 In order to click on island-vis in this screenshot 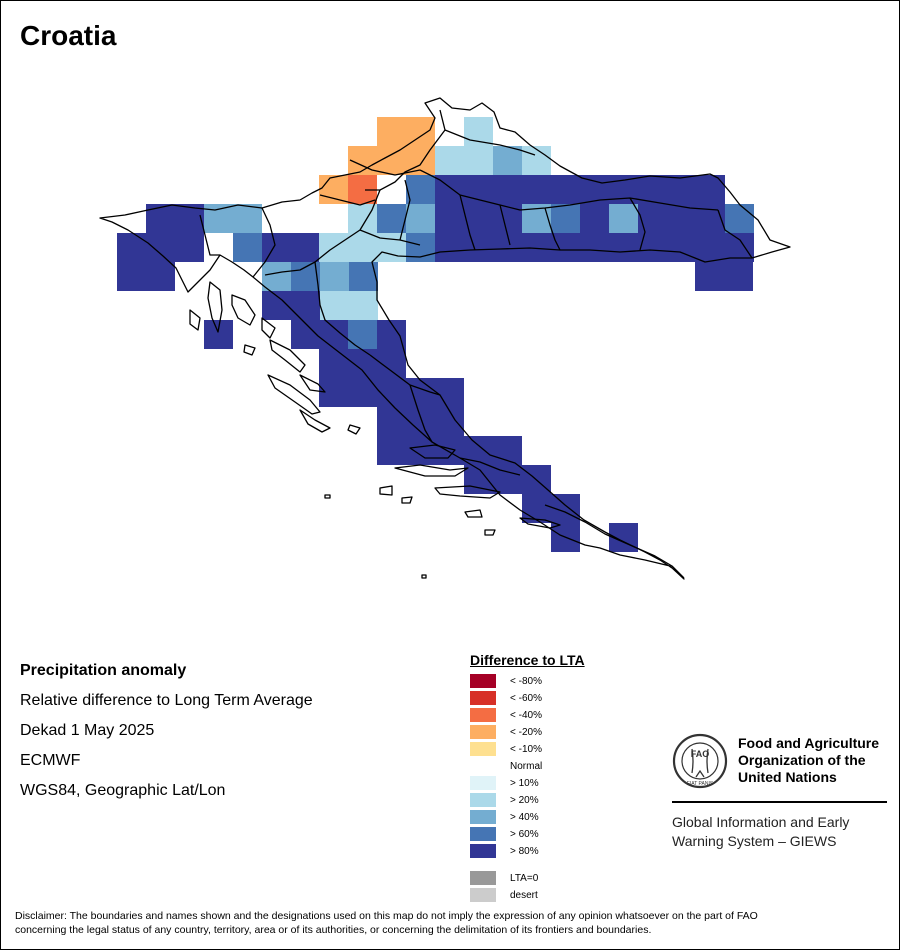, I will do `click(386, 490)`.